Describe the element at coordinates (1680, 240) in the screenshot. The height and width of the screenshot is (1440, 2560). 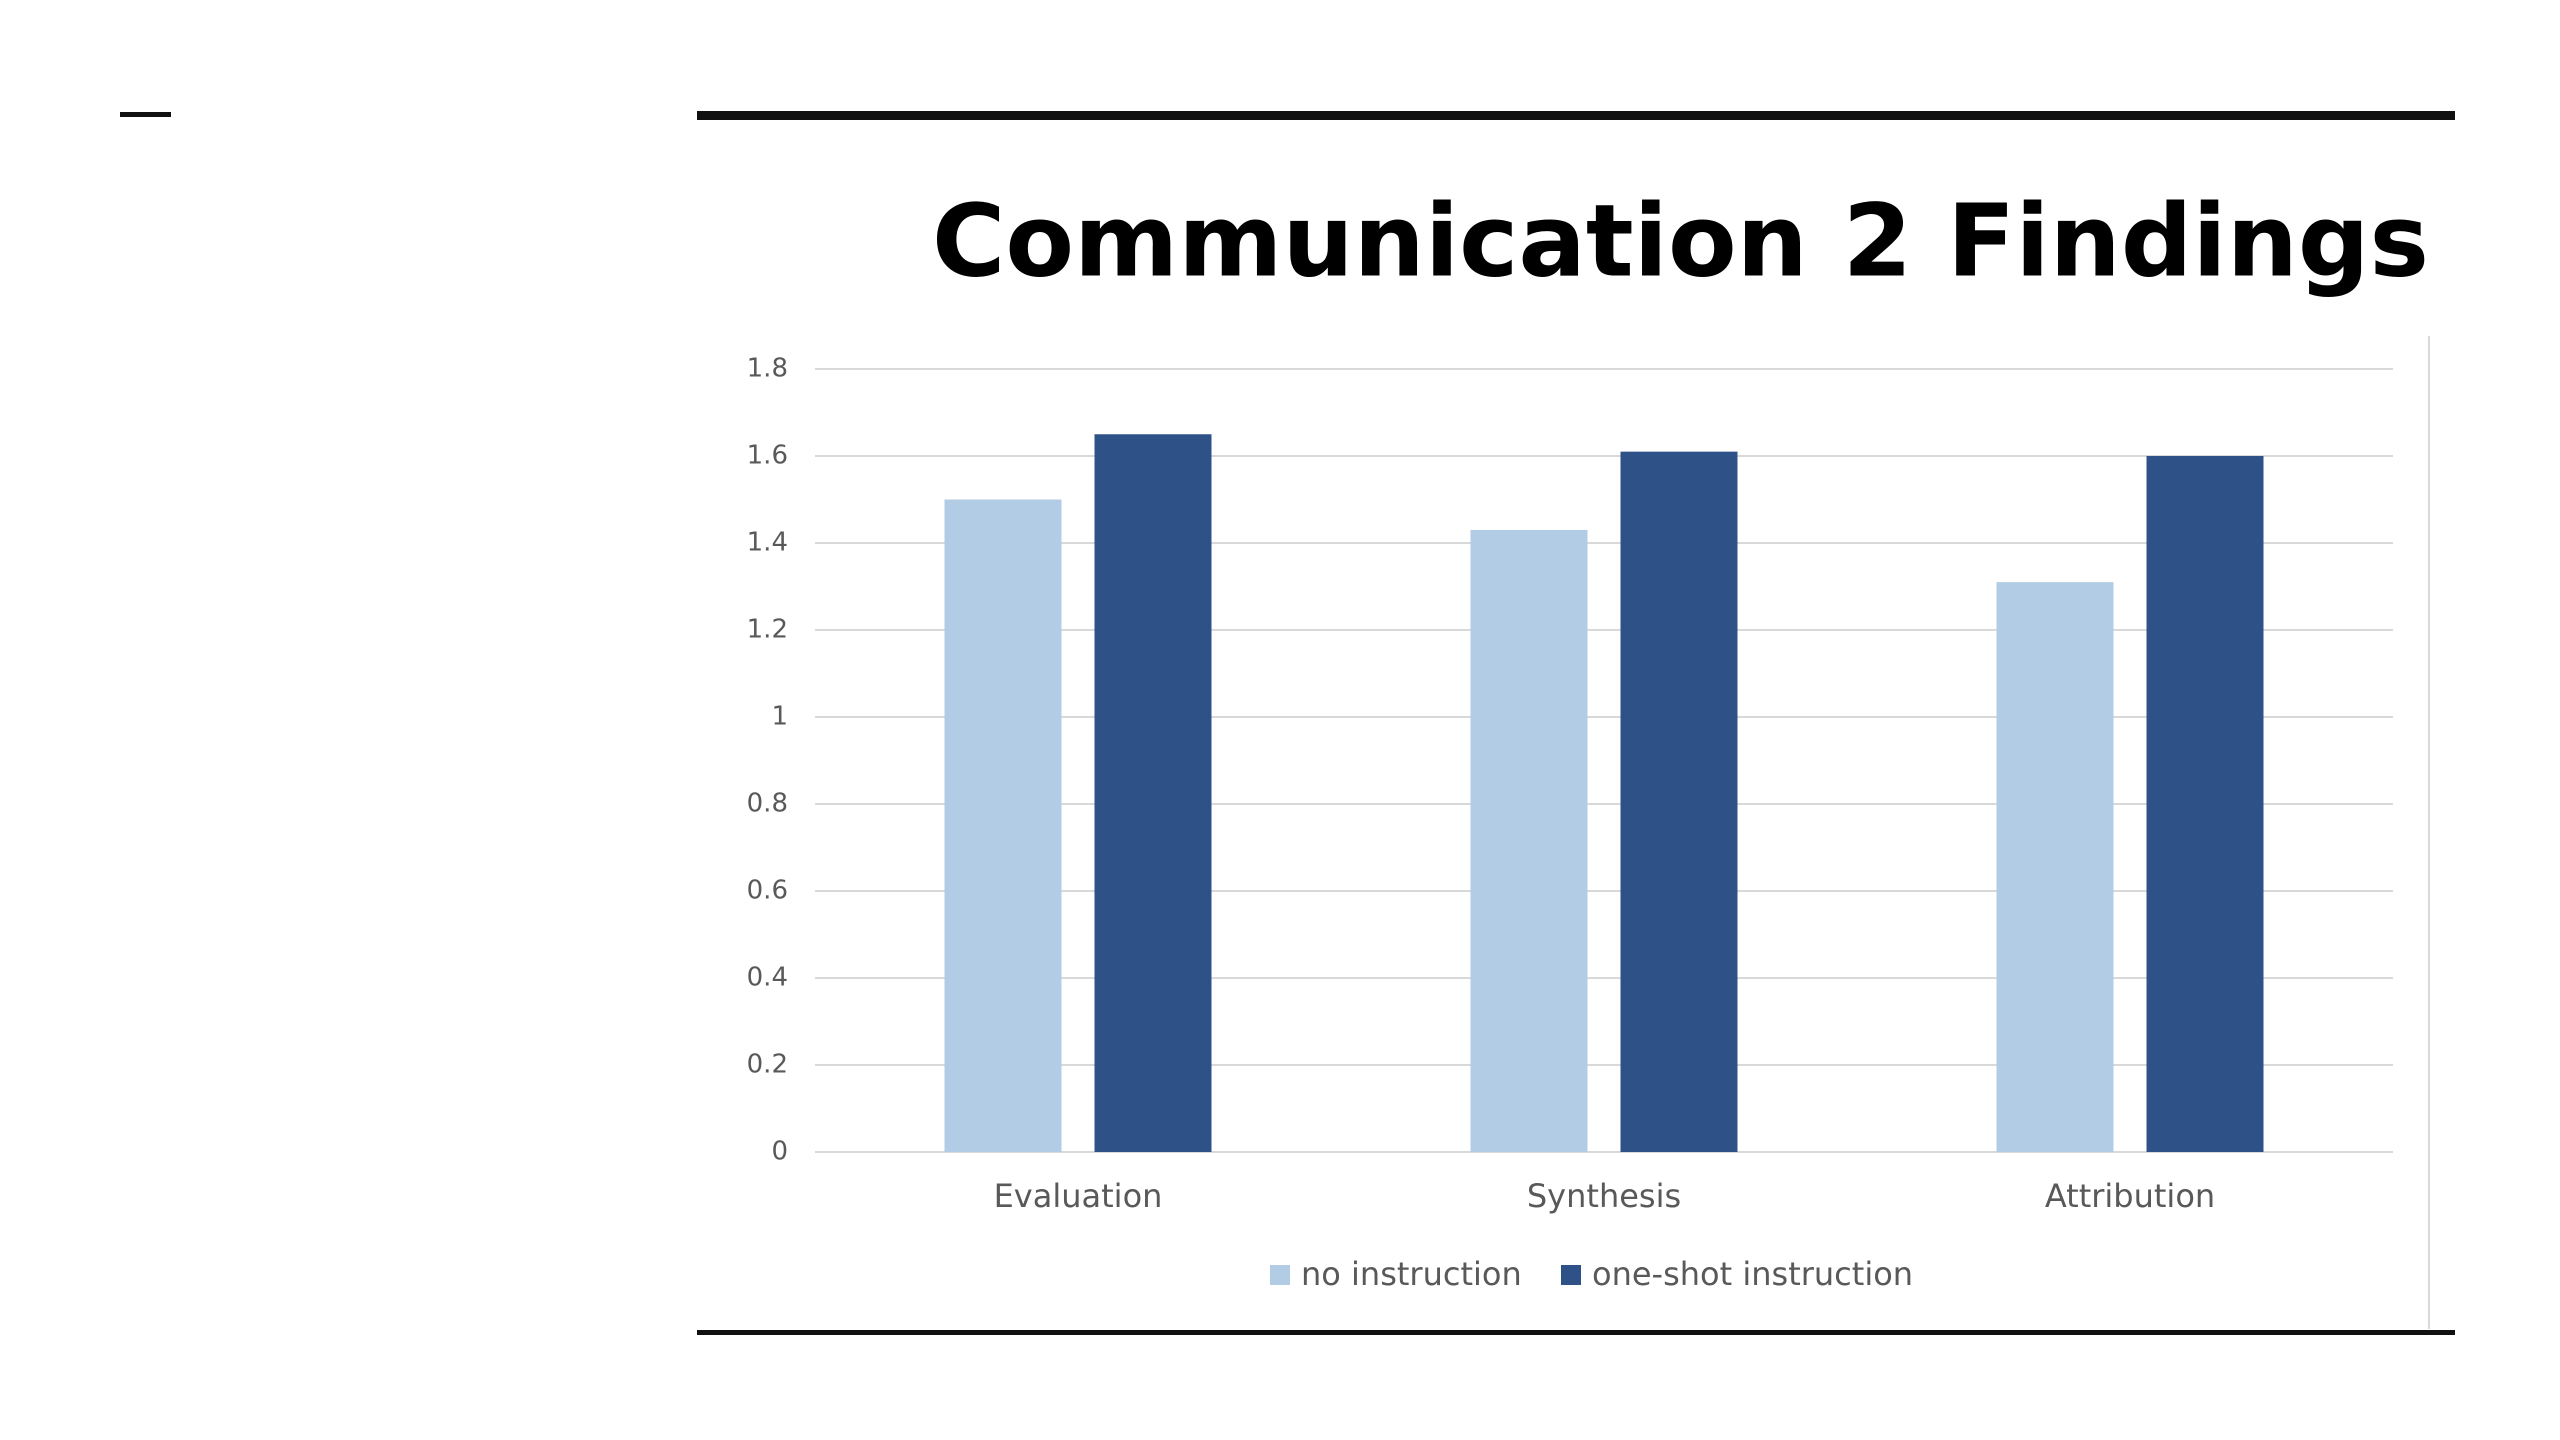
I see `slide-title: Communication 2 Findings` at that location.